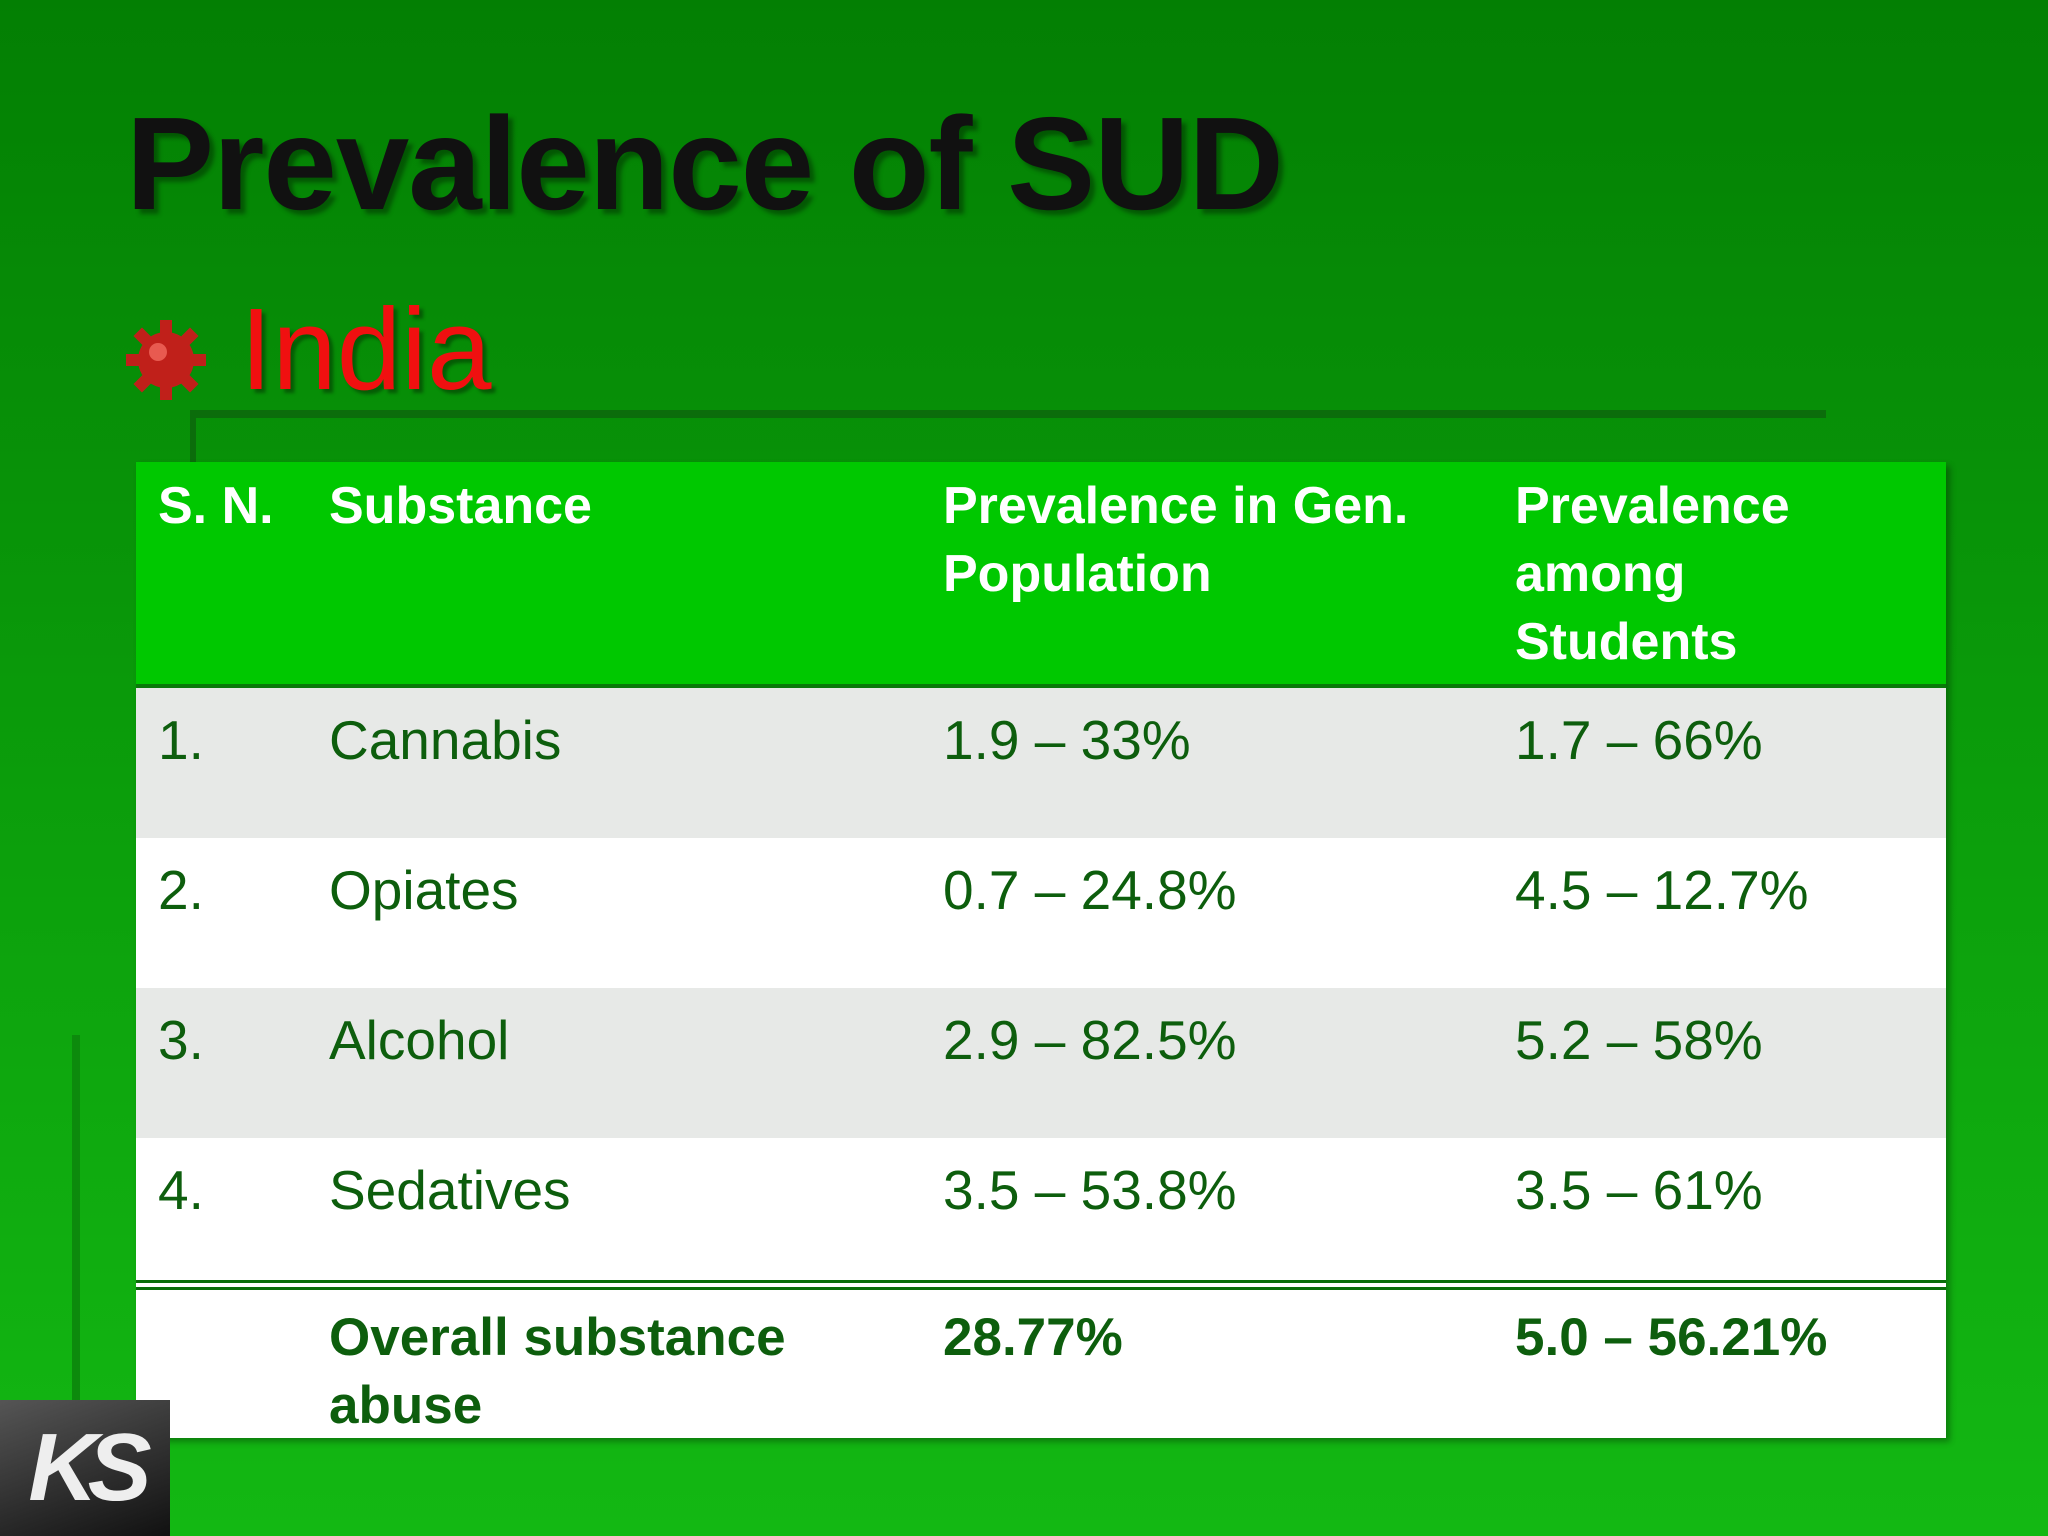  I want to click on table-row: 4. Sedatives 3.5 – 53.8% 3.5 – 61%, so click(1041, 1209).